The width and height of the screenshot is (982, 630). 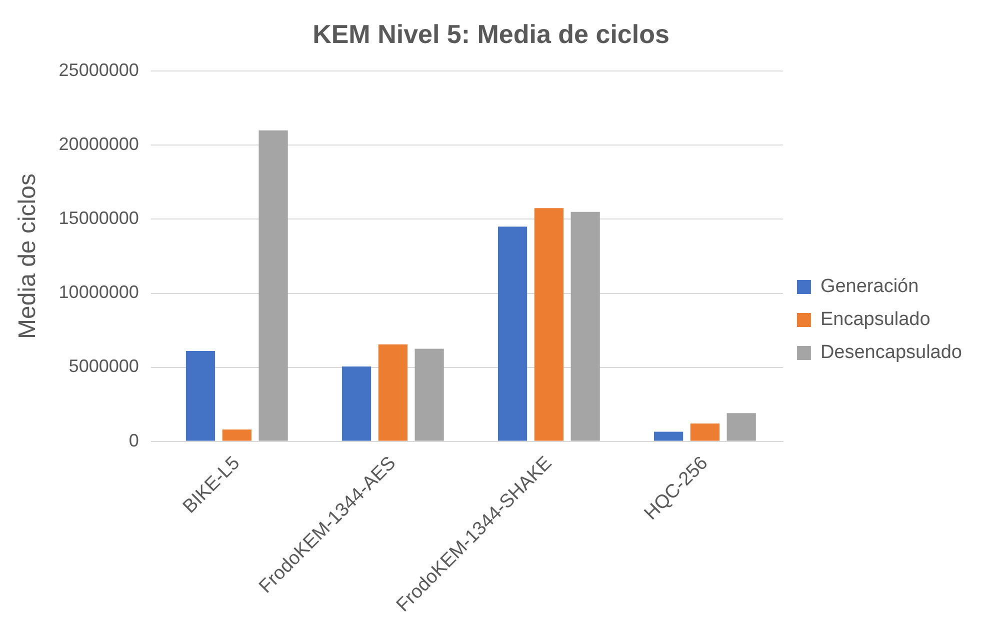 What do you see at coordinates (98, 70) in the screenshot?
I see `y-tick-label: 25000000` at bounding box center [98, 70].